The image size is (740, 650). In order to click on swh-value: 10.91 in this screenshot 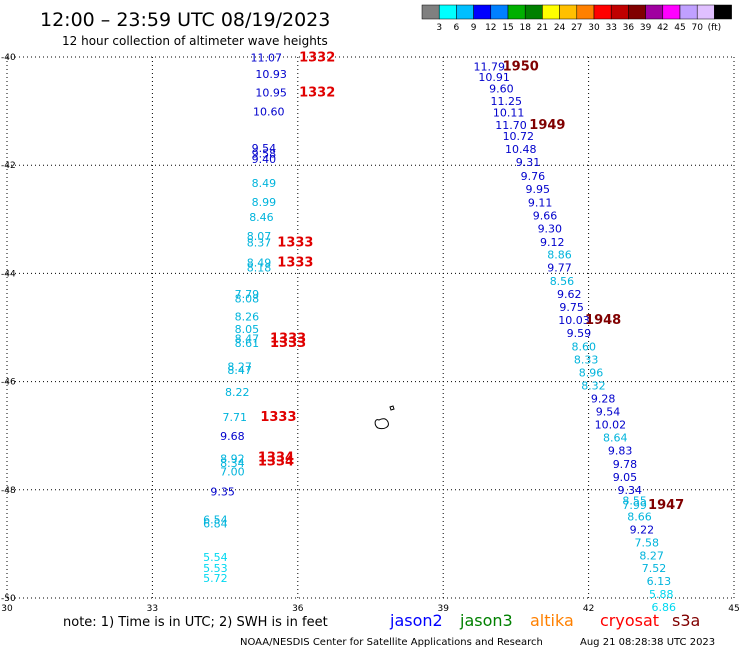, I will do `click(494, 77)`.